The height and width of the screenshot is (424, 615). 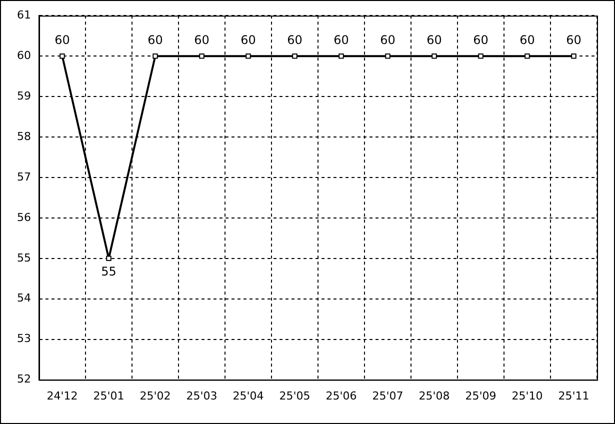 What do you see at coordinates (23, 379) in the screenshot?
I see `y-tick-label: 52` at bounding box center [23, 379].